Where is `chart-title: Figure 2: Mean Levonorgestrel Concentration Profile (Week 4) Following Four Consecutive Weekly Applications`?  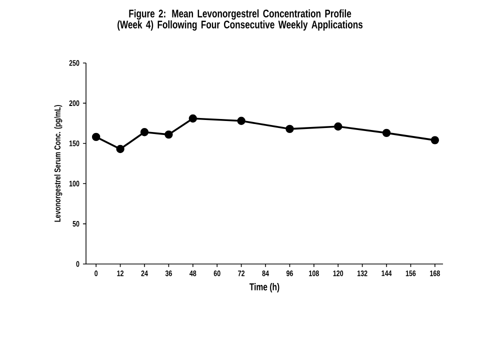 chart-title: Figure 2: Mean Levonorgestrel Concentration Profile (Week 4) Following Four Consecutive Weekly Applications is located at coordinates (240, 20).